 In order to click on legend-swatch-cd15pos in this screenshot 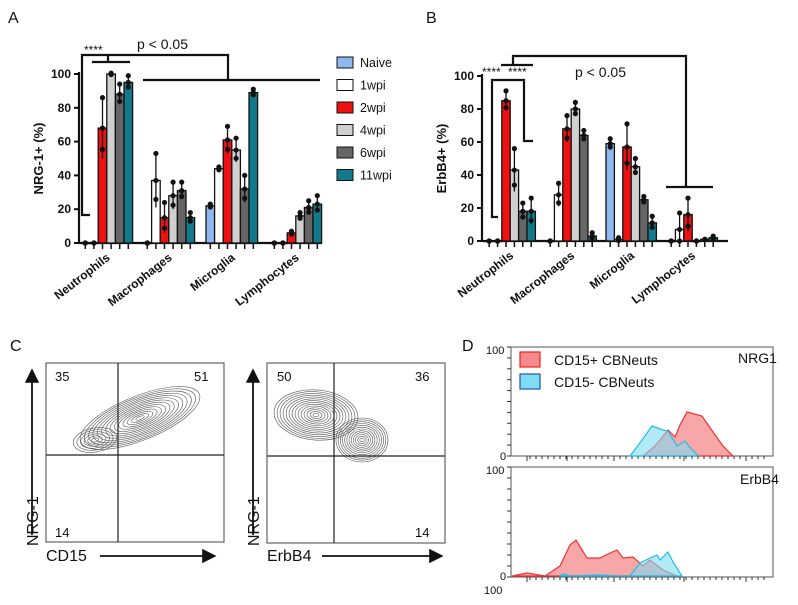, I will do `click(530, 359)`.